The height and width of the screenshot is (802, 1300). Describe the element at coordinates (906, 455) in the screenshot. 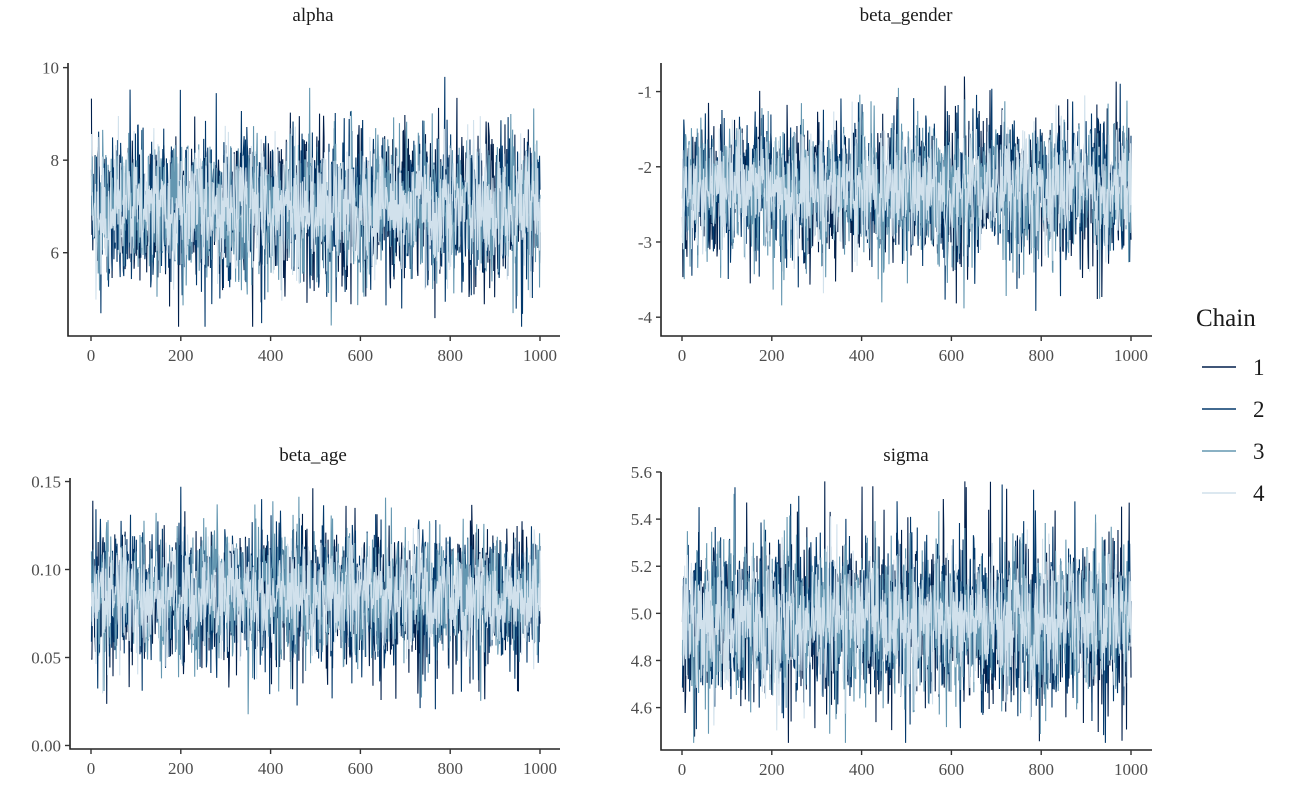

I see `panel-title: sigma` at that location.